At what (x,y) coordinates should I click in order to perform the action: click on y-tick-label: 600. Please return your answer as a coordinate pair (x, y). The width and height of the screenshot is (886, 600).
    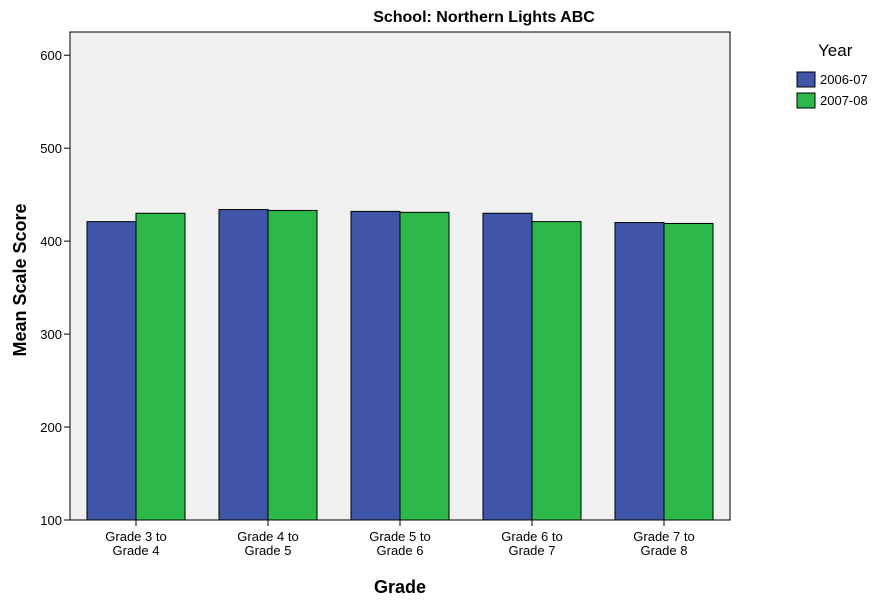
    Looking at the image, I should click on (51, 55).